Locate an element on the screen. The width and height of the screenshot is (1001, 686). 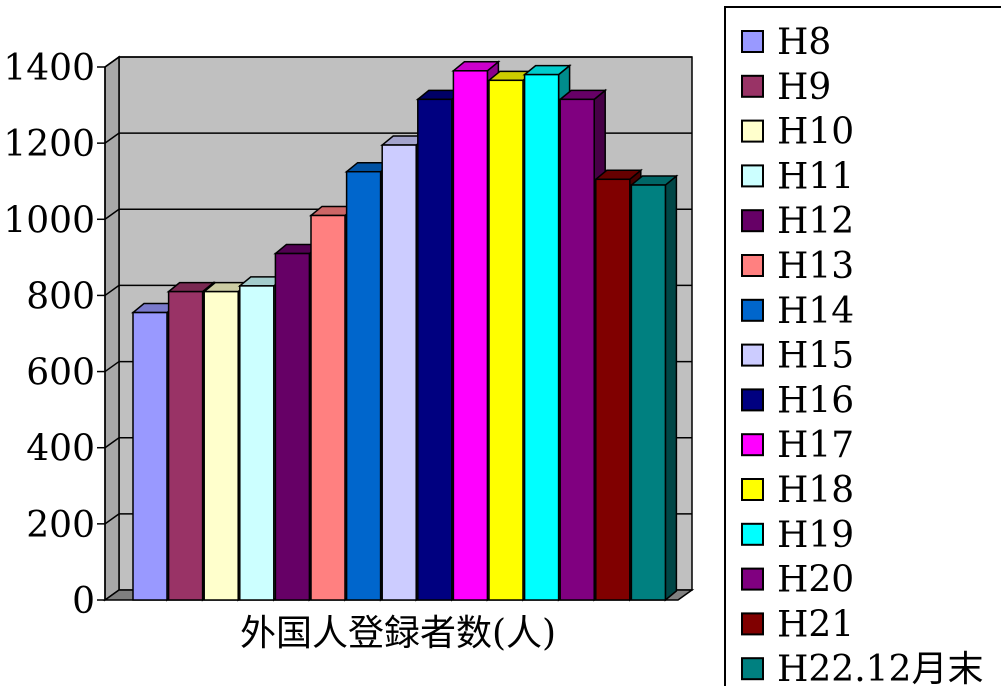
legend-label: H14 is located at coordinates (815, 311).